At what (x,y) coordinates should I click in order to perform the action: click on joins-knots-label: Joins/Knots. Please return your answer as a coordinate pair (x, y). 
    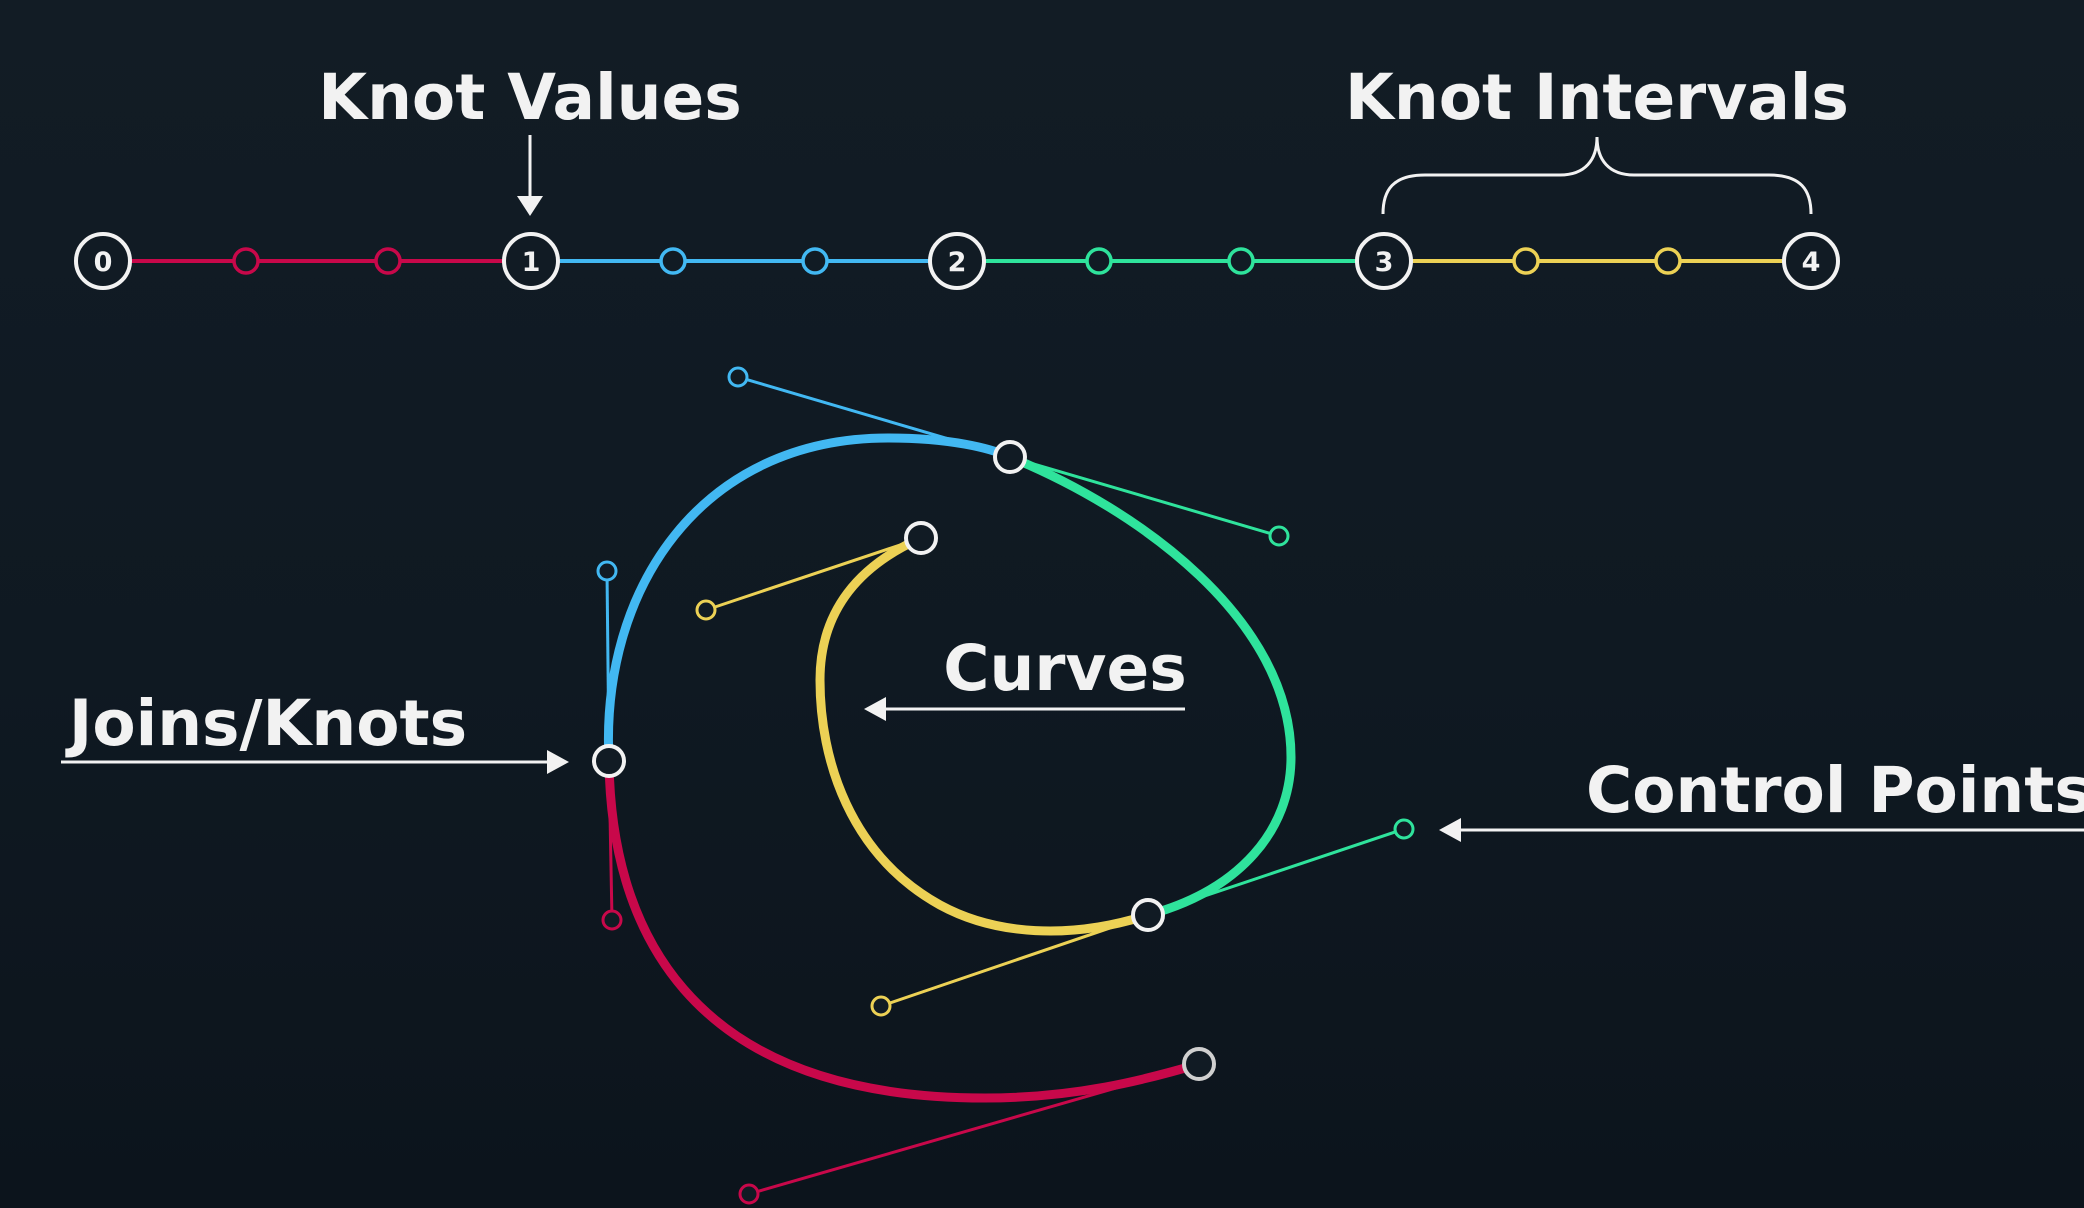
    Looking at the image, I should click on (266, 723).